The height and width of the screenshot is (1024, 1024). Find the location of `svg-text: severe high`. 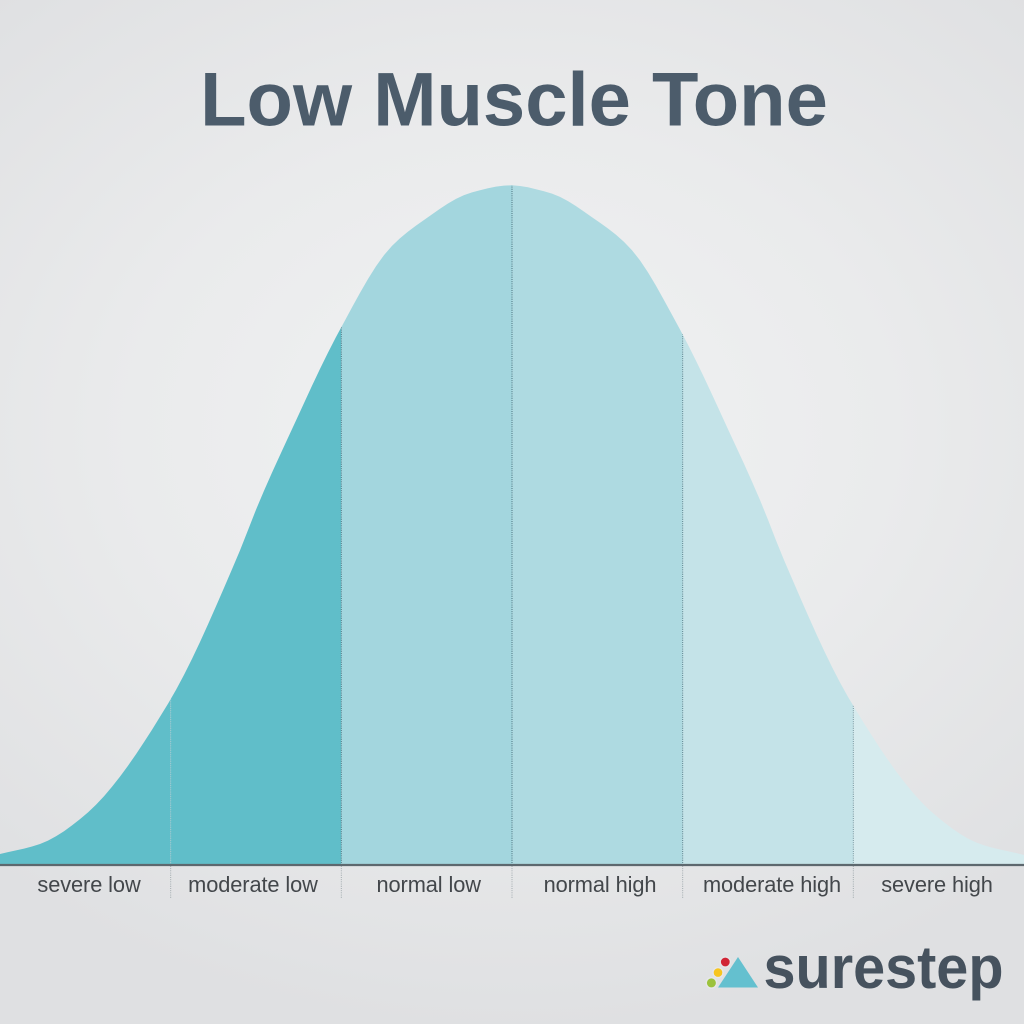

svg-text: severe high is located at coordinates (937, 884).